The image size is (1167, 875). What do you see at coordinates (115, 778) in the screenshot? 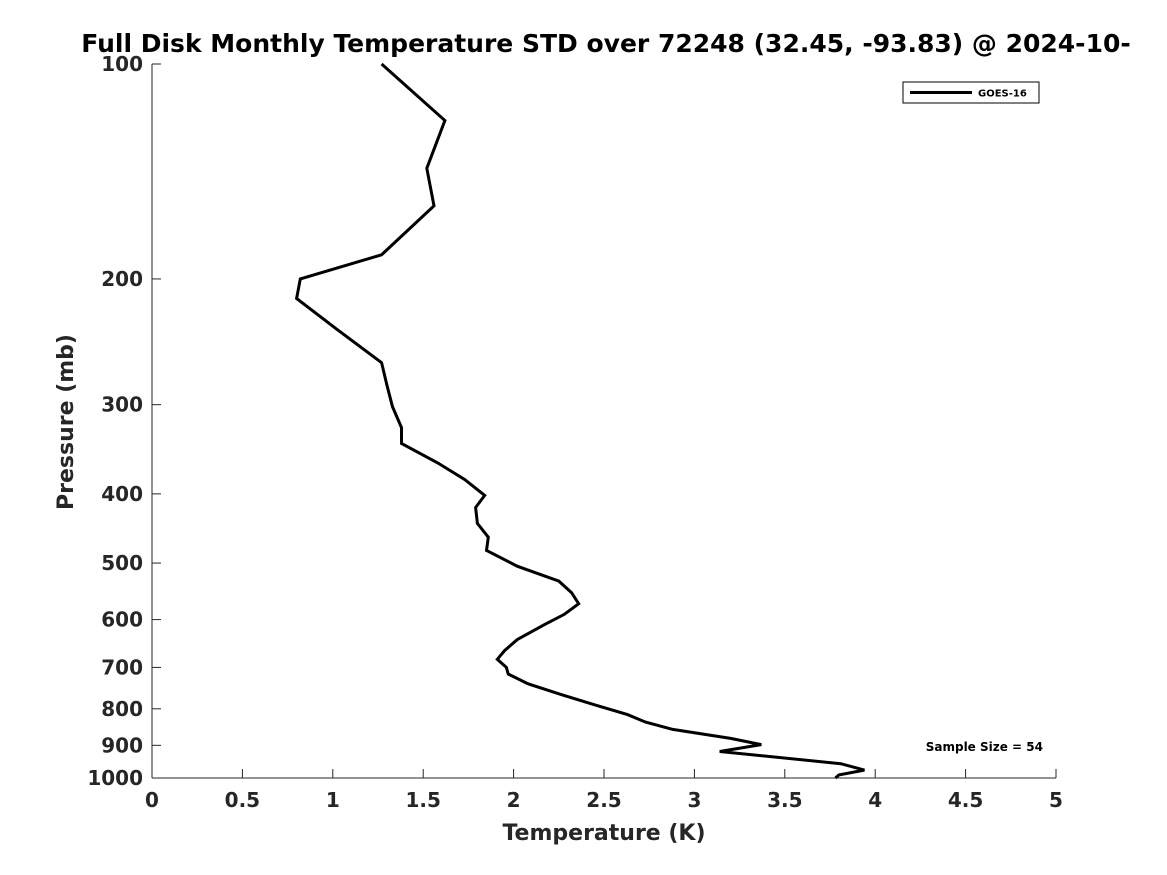
I see `y-tick-label: 1000` at bounding box center [115, 778].